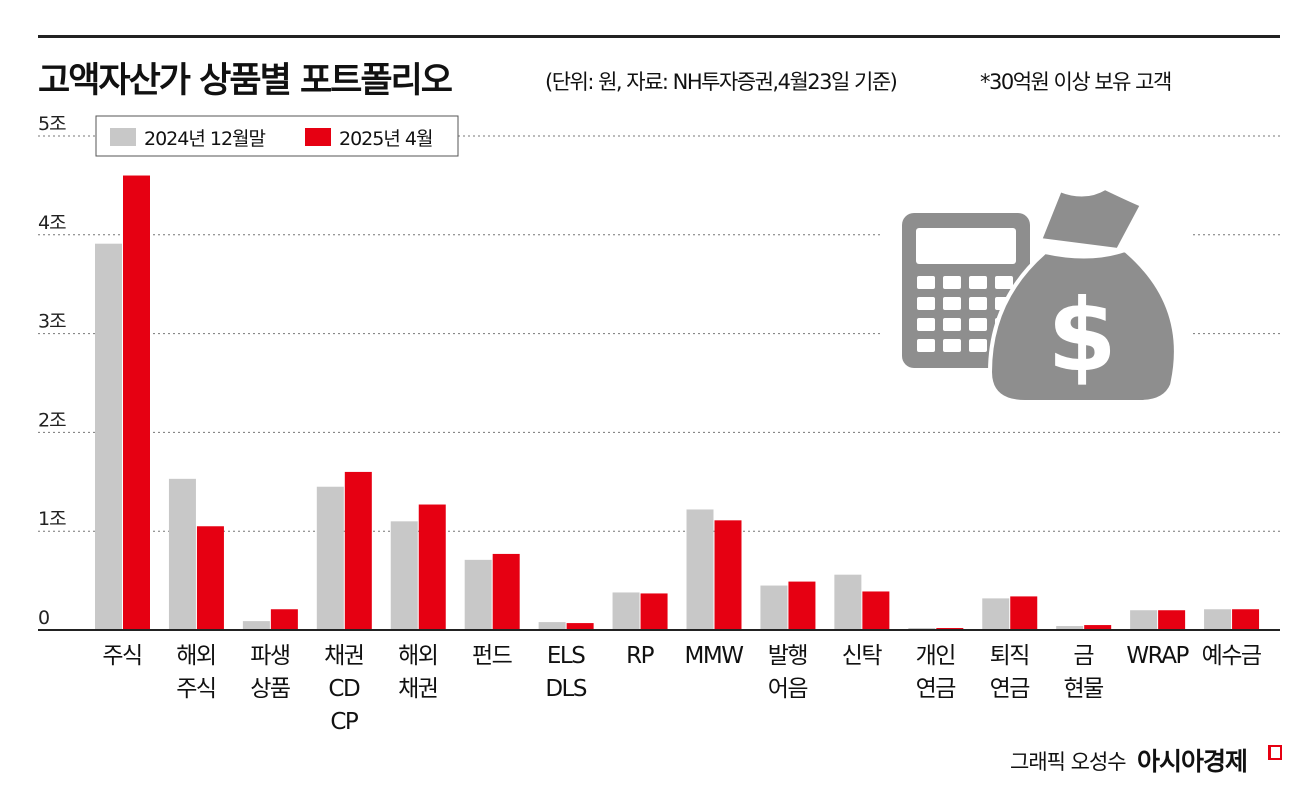 The height and width of the screenshot is (791, 1316). Describe the element at coordinates (659, 36) in the screenshot. I see `top-rule` at that location.